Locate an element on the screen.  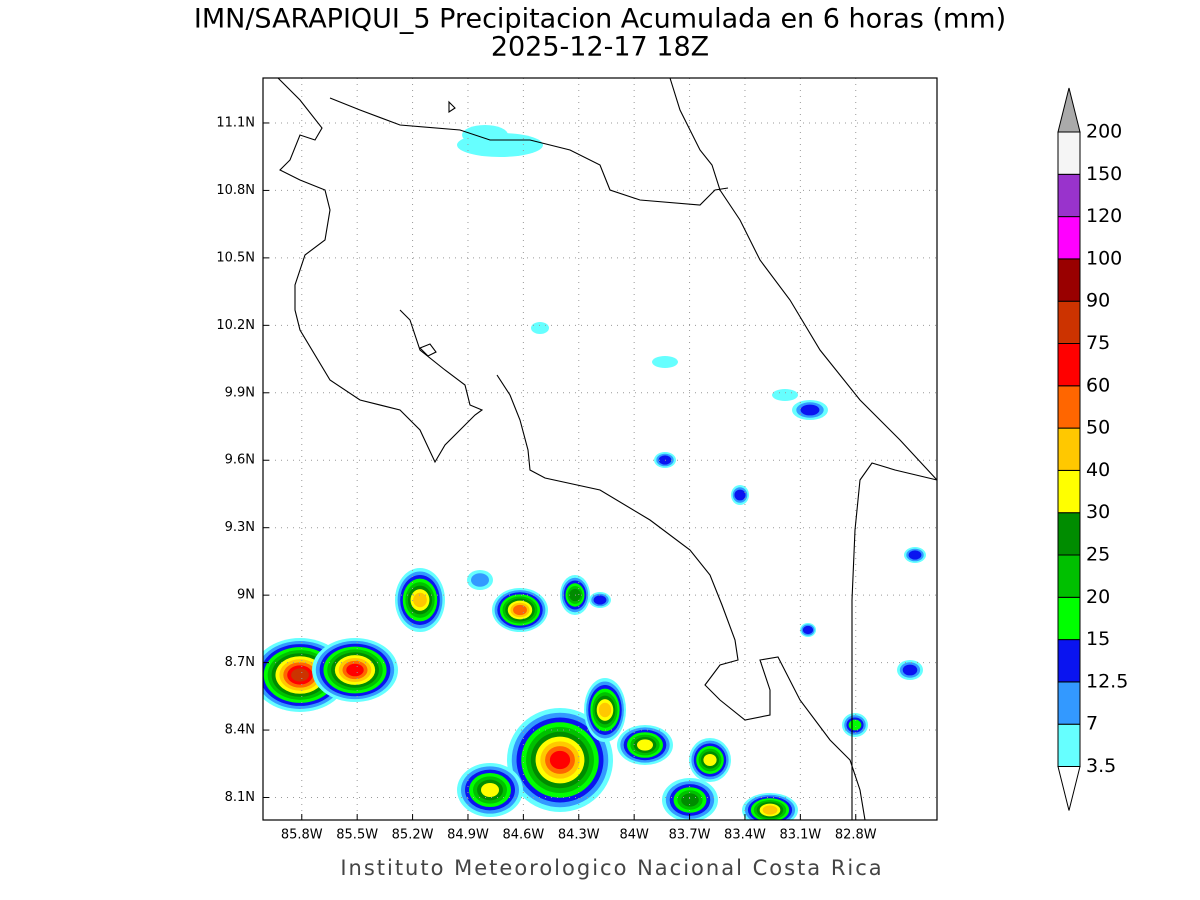
y-tick-label: 11.1N is located at coordinates (235, 122).